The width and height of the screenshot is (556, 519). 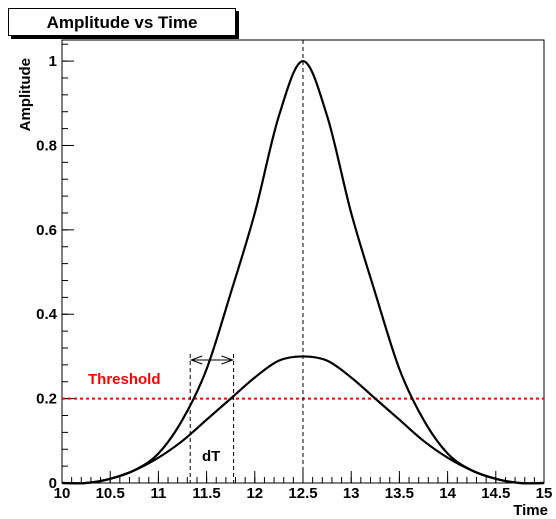 What do you see at coordinates (53, 61) in the screenshot?
I see `y-tick-label: 1` at bounding box center [53, 61].